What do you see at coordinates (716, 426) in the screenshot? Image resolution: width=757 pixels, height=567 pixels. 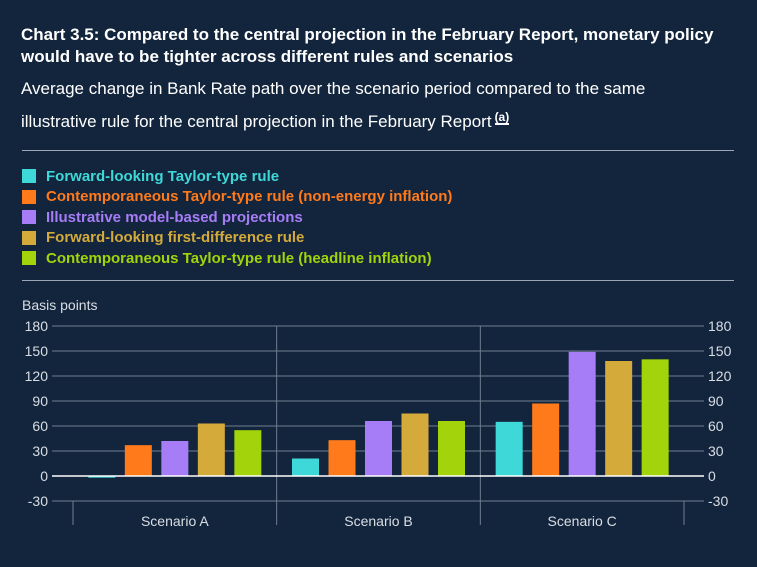 I see `y-tick-label-right: 60` at bounding box center [716, 426].